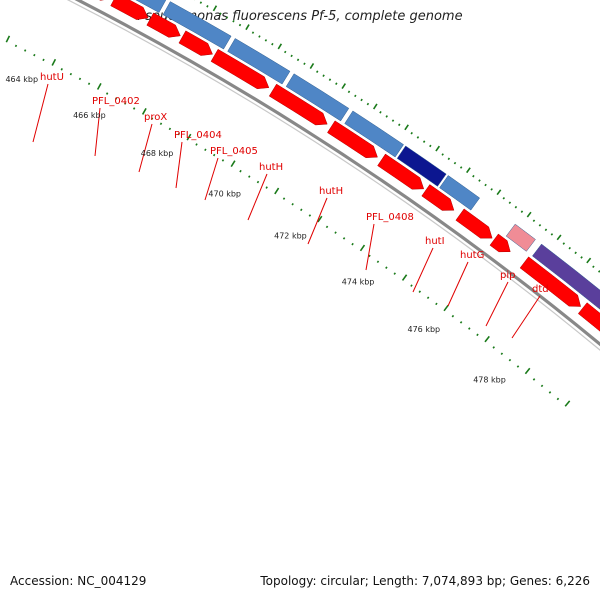 Image resolution: width=600 pixels, height=600 pixels. What do you see at coordinates (540, 289) in the screenshot?
I see `gene-label: dtd` at bounding box center [540, 289].